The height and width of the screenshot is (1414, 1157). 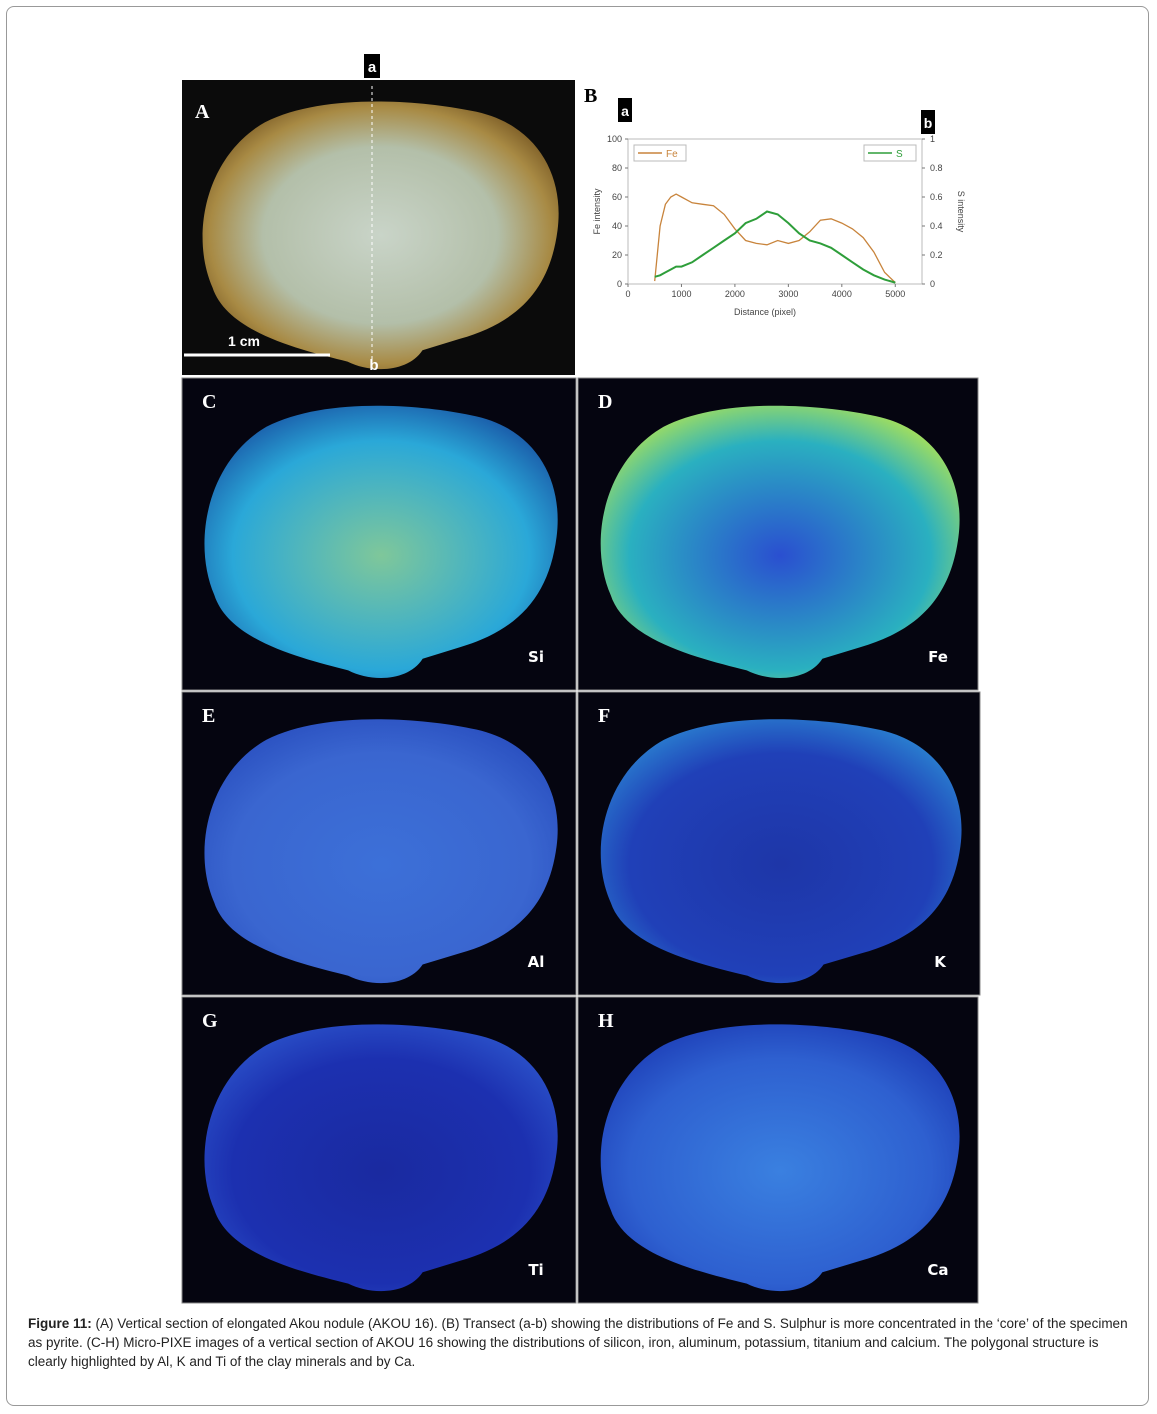 What do you see at coordinates (895, 294) in the screenshot?
I see `x-tick-label: 5000` at bounding box center [895, 294].